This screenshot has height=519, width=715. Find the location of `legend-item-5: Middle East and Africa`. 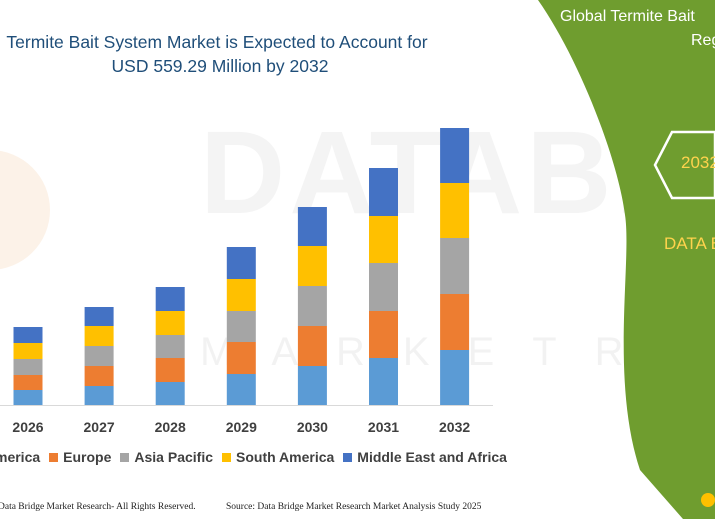

legend-item-5: Middle East and Africa is located at coordinates (425, 457).